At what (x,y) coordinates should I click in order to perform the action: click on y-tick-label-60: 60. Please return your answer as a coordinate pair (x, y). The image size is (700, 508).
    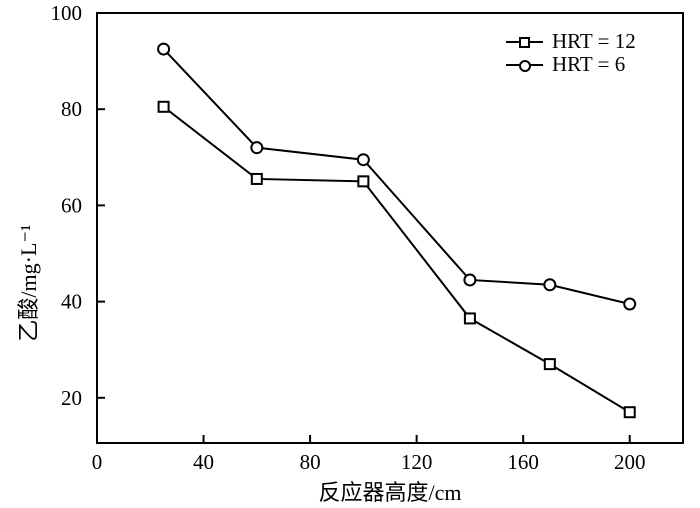
    Looking at the image, I should click on (71, 205).